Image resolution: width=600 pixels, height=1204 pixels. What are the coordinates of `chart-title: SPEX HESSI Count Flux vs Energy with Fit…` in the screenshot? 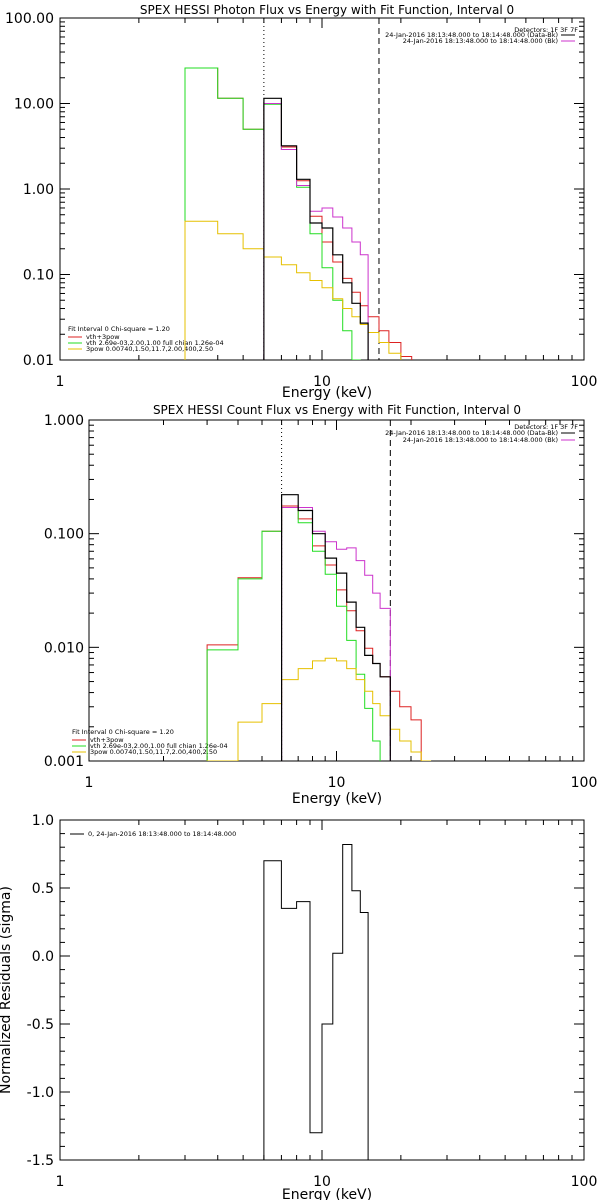 It's located at (337, 410).